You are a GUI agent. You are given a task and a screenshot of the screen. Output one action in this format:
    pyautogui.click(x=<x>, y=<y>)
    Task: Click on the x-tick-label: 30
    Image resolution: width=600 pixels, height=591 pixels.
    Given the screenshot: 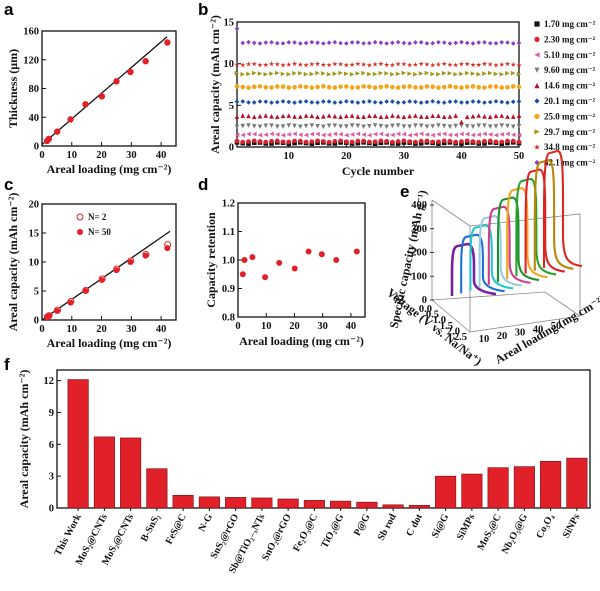 What is the action you would take?
    pyautogui.click(x=322, y=326)
    